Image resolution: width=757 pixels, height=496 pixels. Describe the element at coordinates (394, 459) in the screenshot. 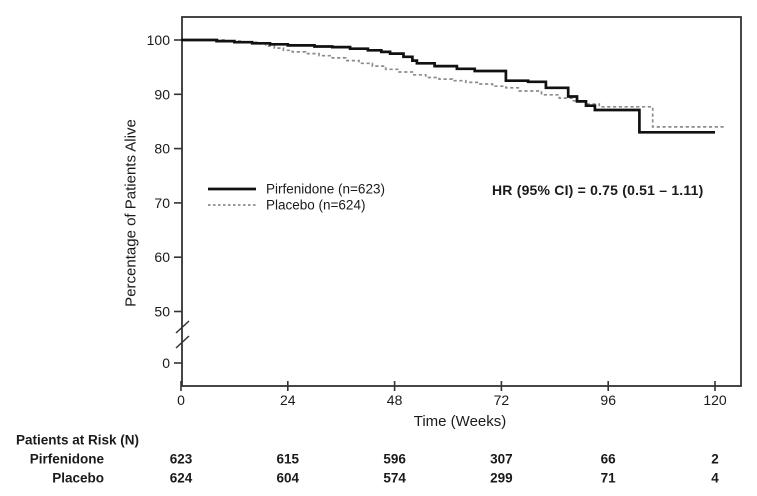

I see `risk-count-pirfenidone-wk48: 596` at that location.